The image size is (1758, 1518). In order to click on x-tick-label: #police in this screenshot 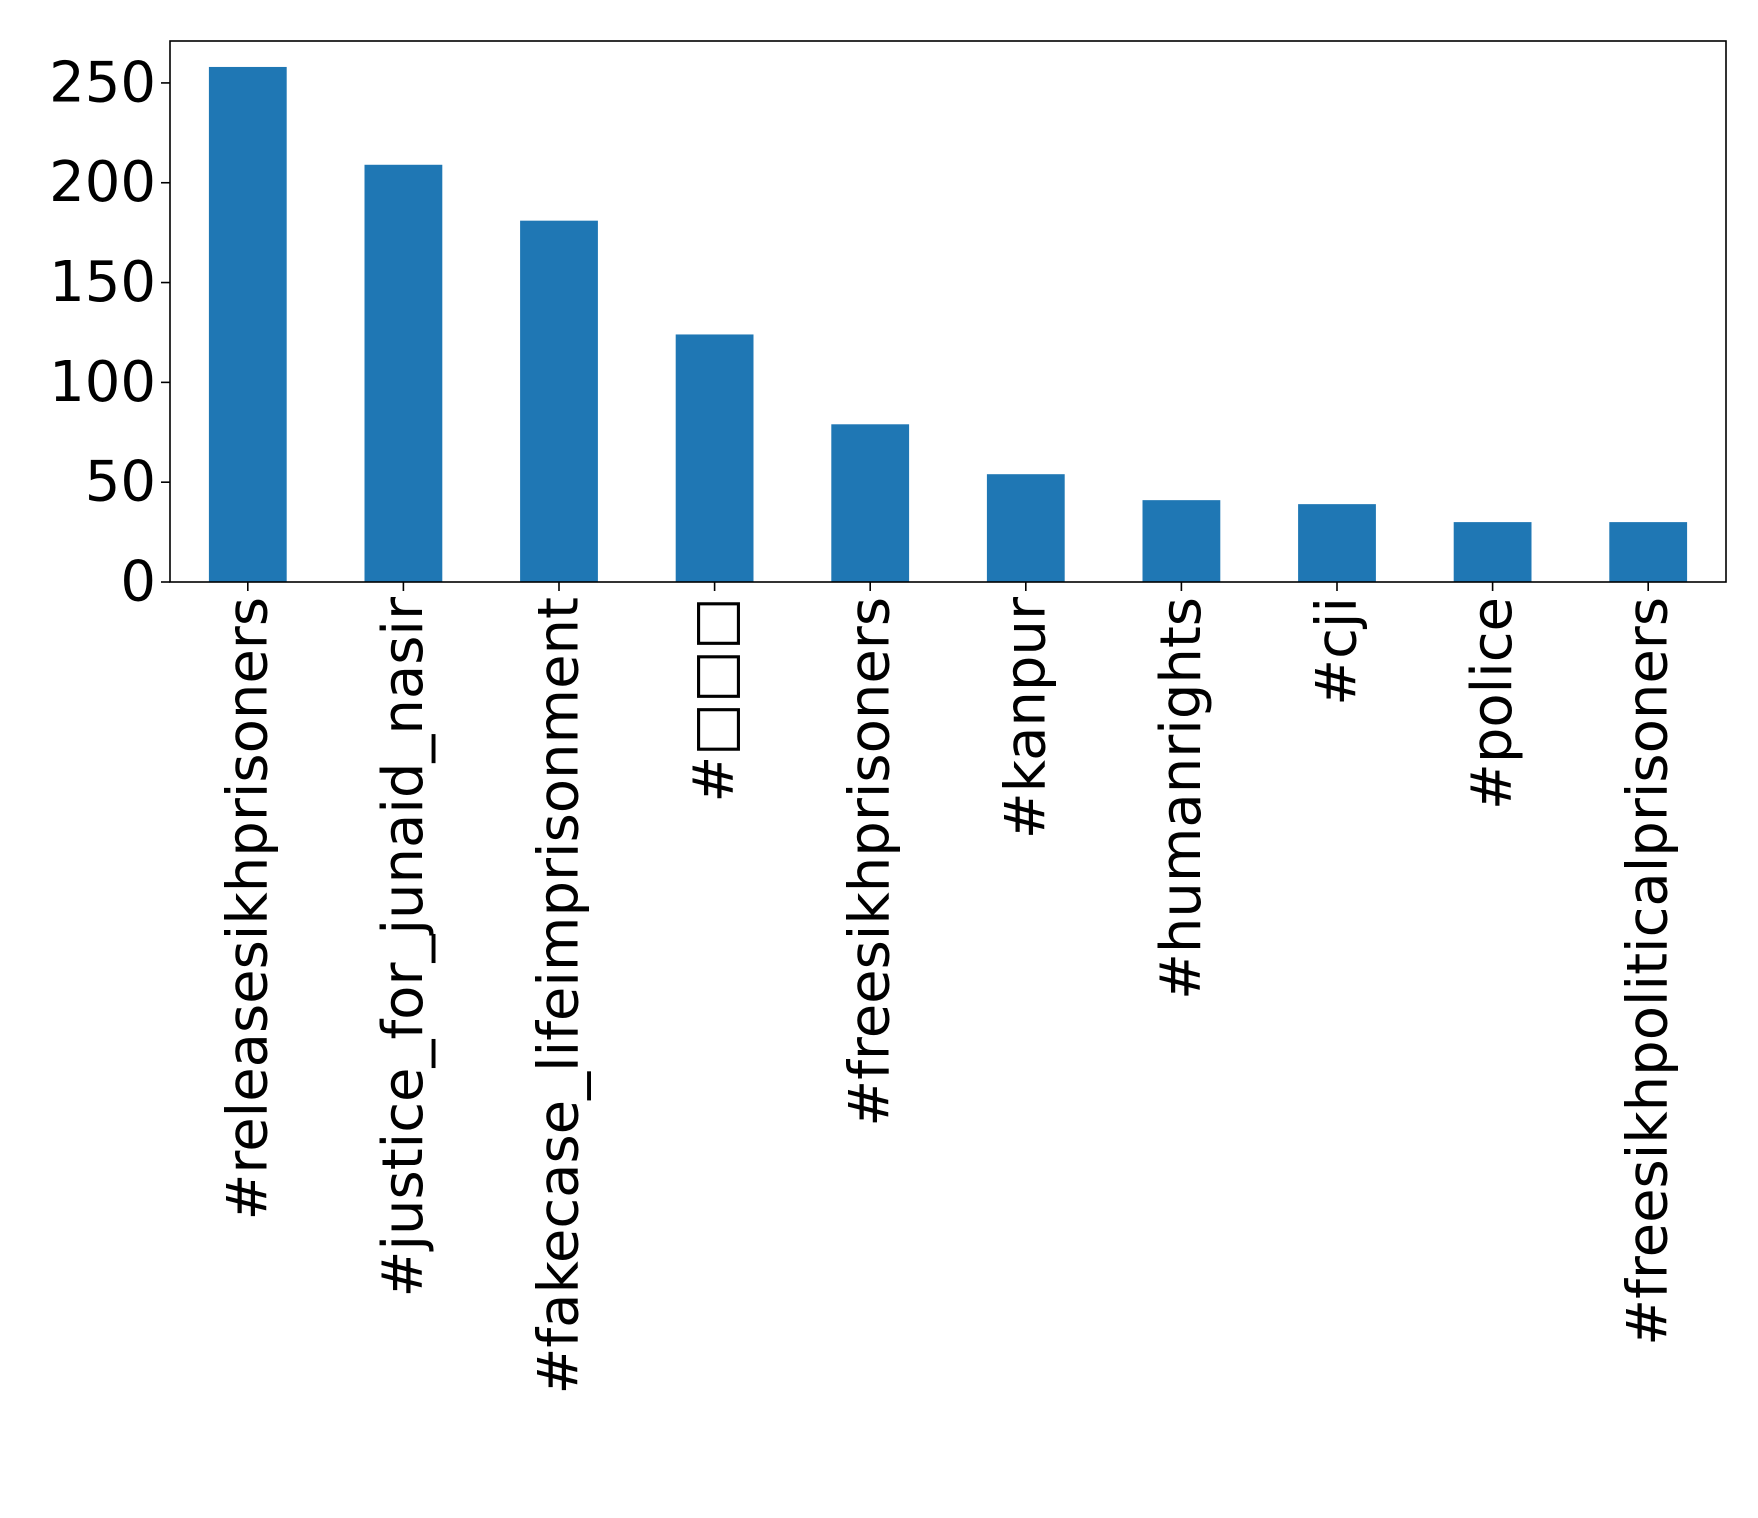, I will do `click(1492, 703)`.